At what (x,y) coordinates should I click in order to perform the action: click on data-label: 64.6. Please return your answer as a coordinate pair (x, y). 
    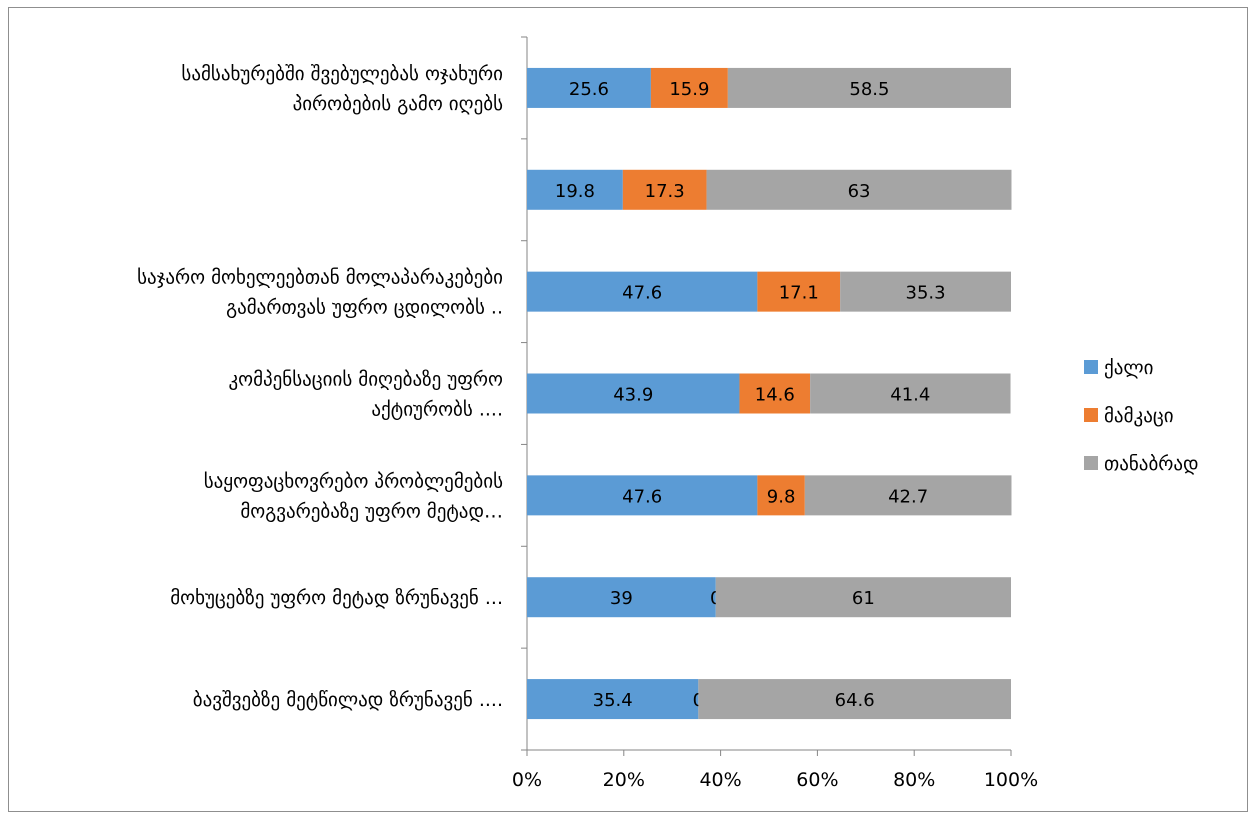
    Looking at the image, I should click on (855, 700).